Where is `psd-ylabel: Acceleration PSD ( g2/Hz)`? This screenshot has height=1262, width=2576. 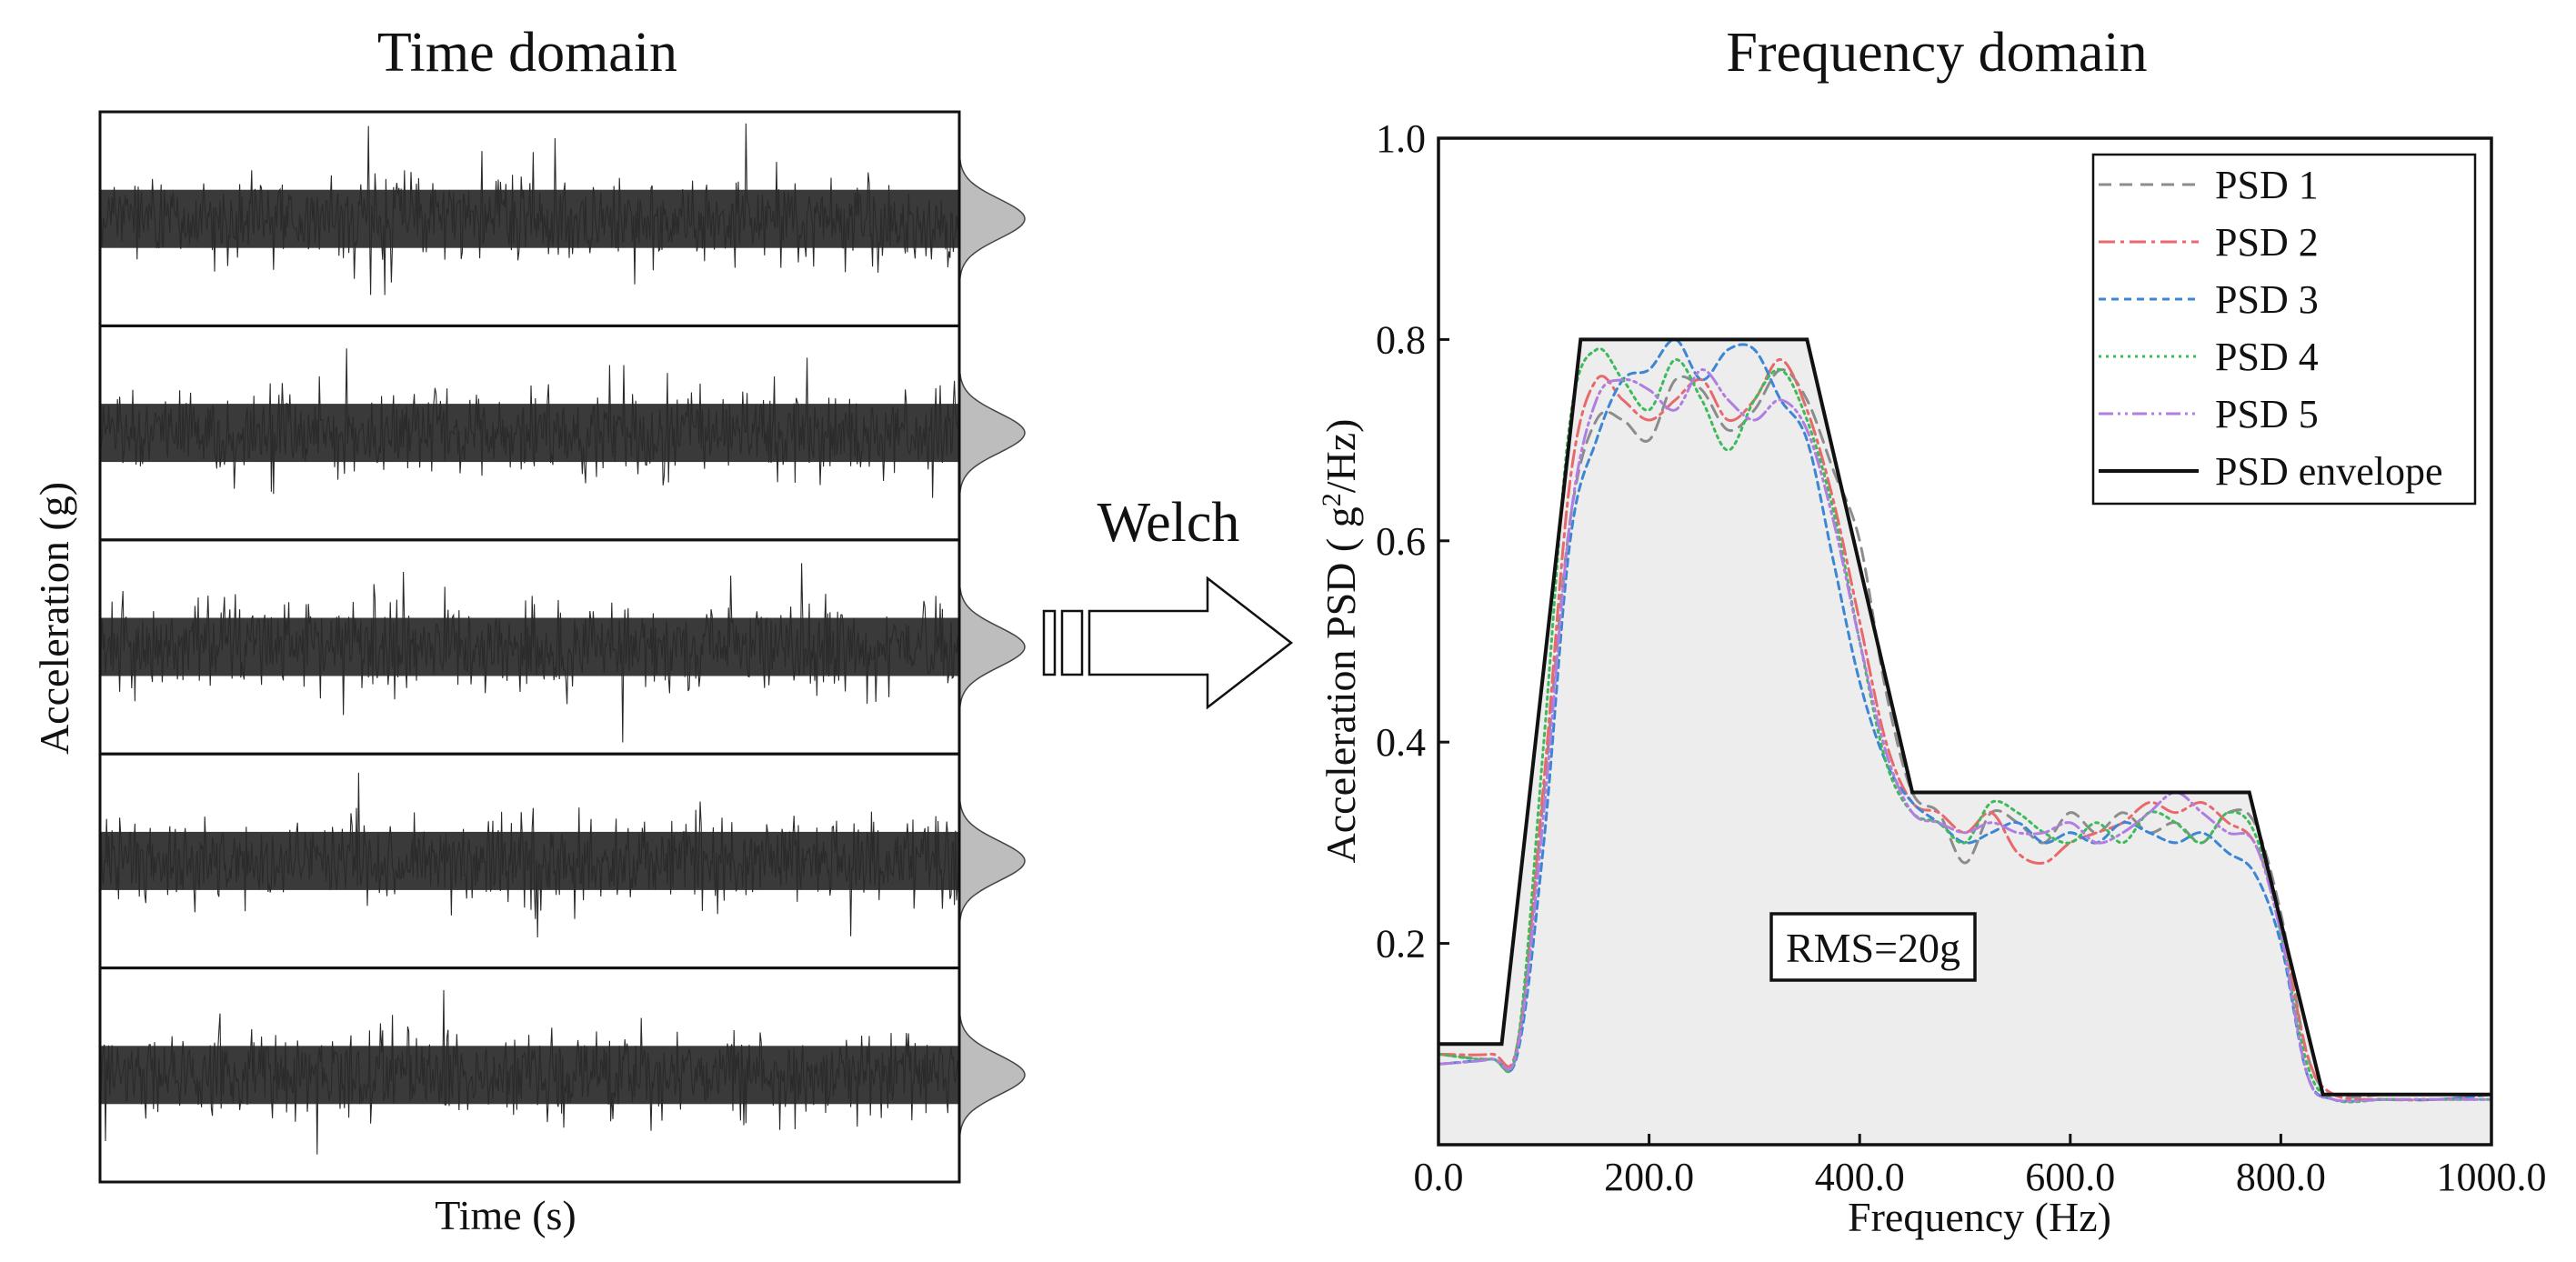
psd-ylabel: Acceleration PSD ( g2/Hz) is located at coordinates (1340, 641).